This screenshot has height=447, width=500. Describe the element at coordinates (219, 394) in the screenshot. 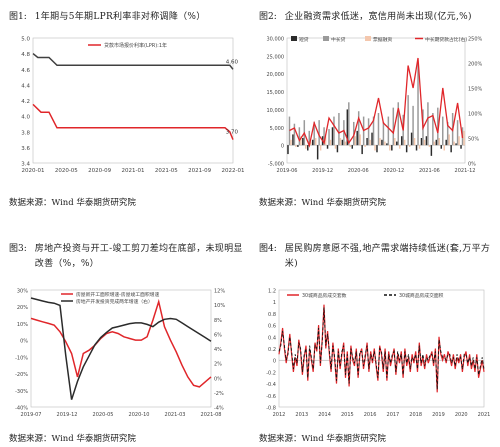

I see `y2-tick-label: -2%` at that location.